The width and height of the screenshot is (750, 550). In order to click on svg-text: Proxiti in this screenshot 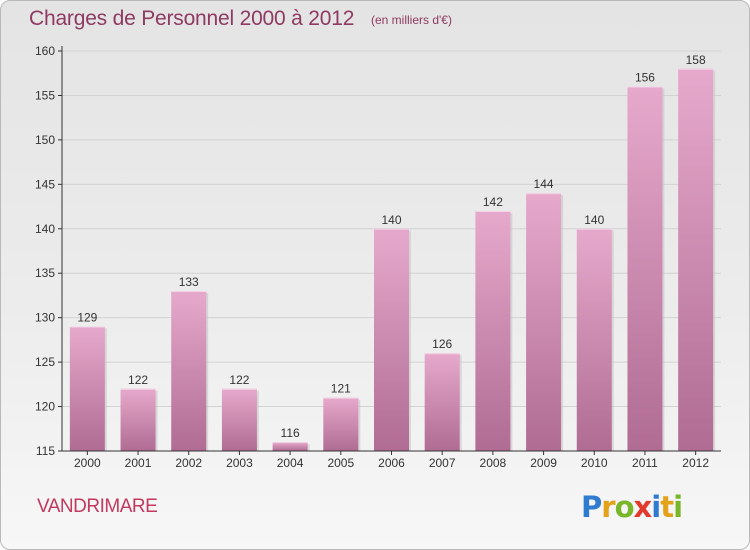, I will do `click(631, 507)`.